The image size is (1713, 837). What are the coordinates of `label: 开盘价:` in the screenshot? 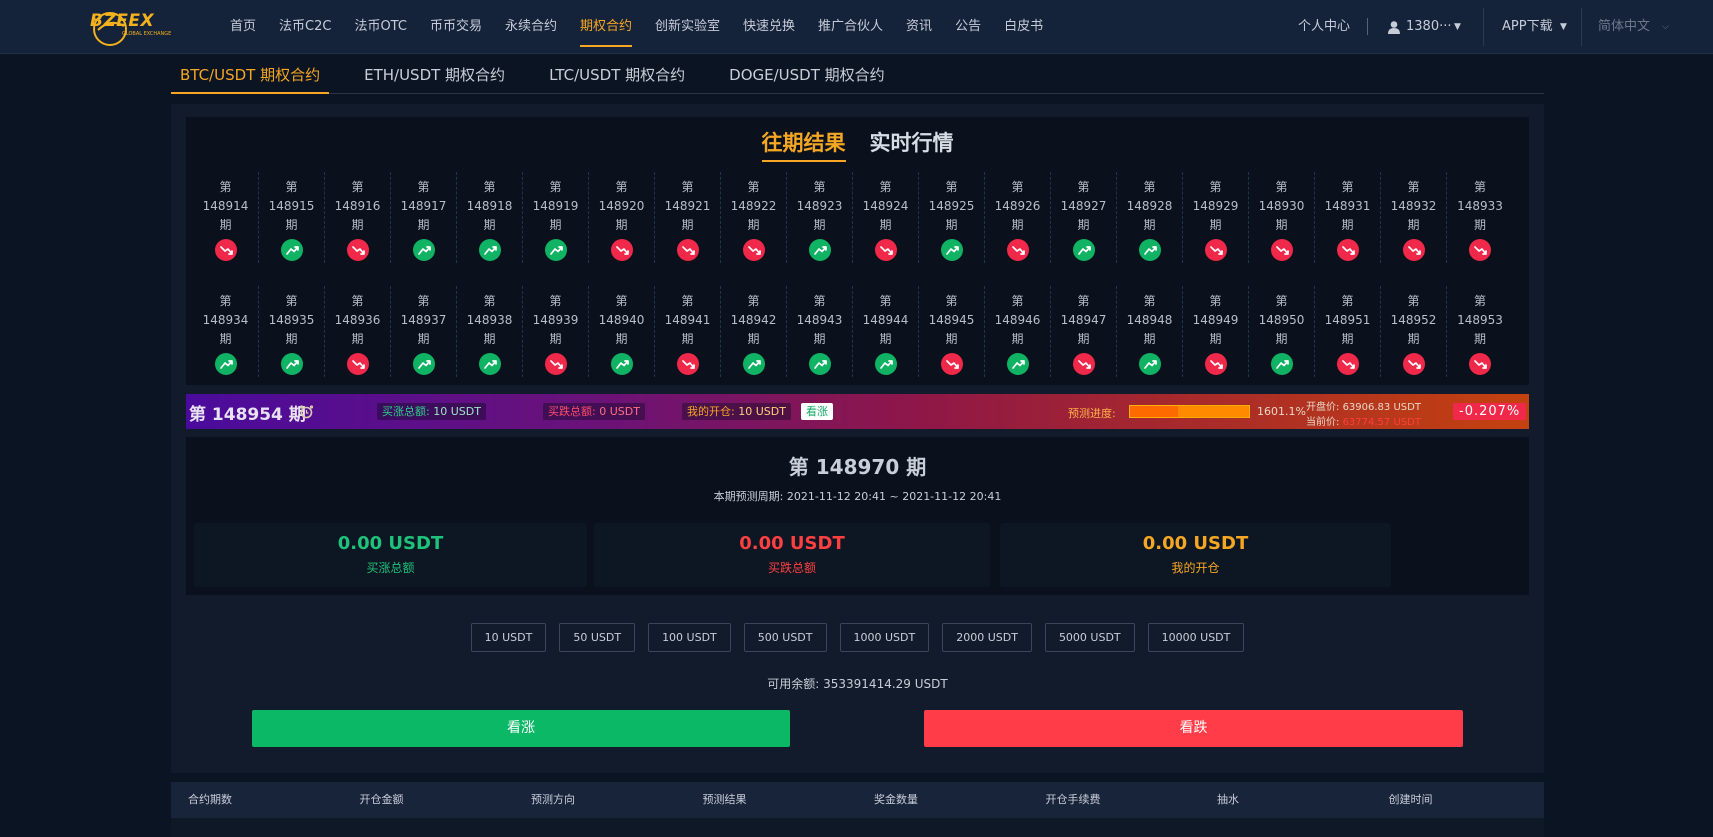 It's located at (1323, 407).